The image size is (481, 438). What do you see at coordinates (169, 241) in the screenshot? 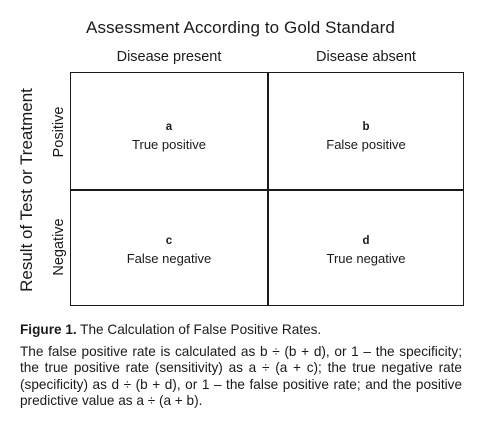
I see `cell-letter: c` at bounding box center [169, 241].